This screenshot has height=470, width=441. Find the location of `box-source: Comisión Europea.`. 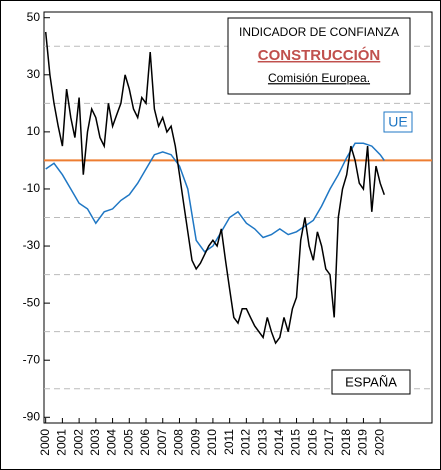

box-source: Comisión Europea. is located at coordinates (319, 78).